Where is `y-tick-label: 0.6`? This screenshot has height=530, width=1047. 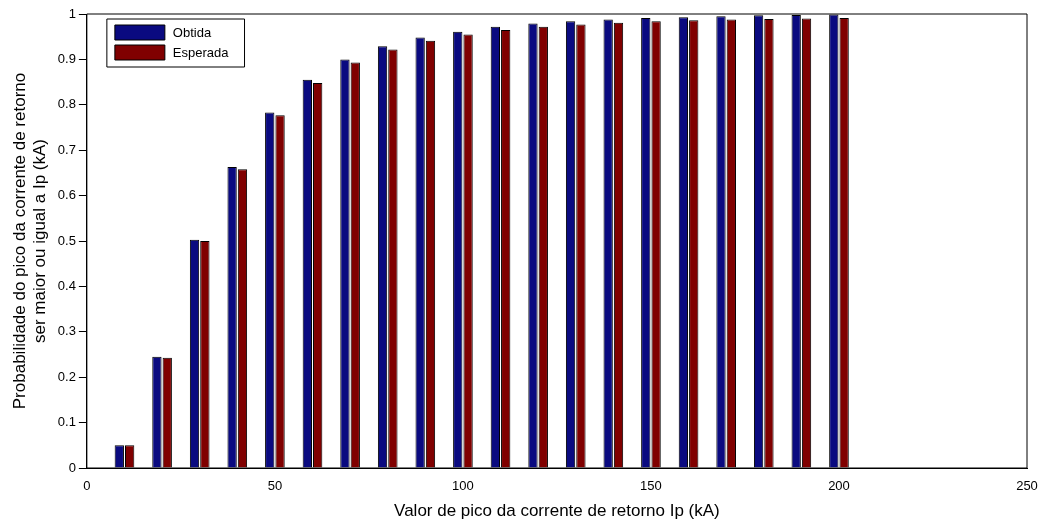
y-tick-label: 0.6 is located at coordinates (66, 195).